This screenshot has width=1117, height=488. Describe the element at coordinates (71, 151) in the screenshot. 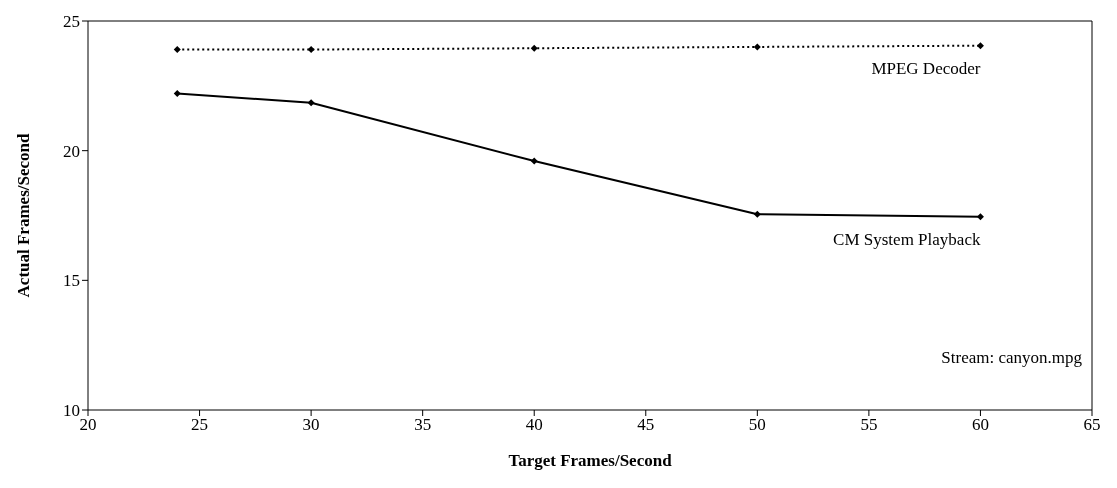

I see `y-tick-label: 20` at that location.